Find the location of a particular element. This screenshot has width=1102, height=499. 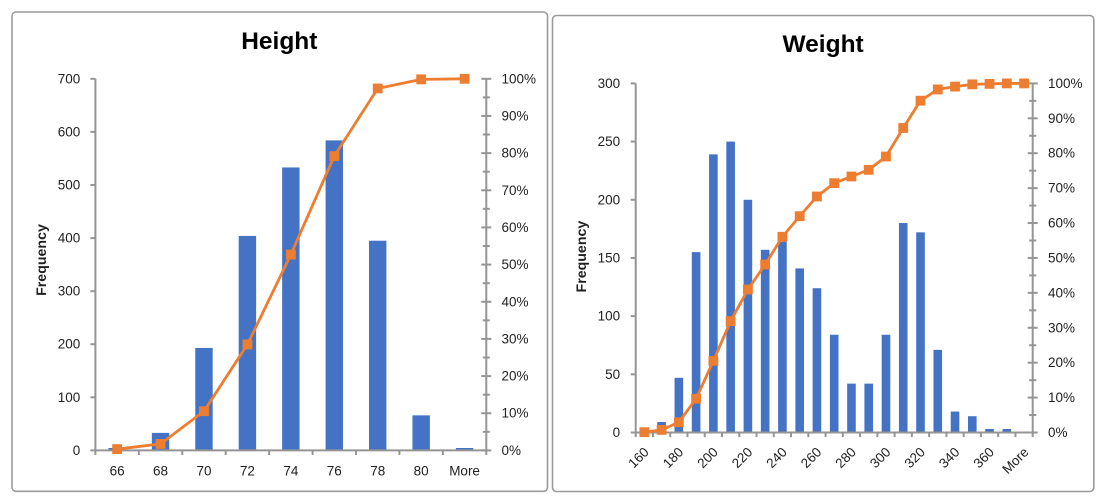

svg-text: 600 is located at coordinates (69, 131).